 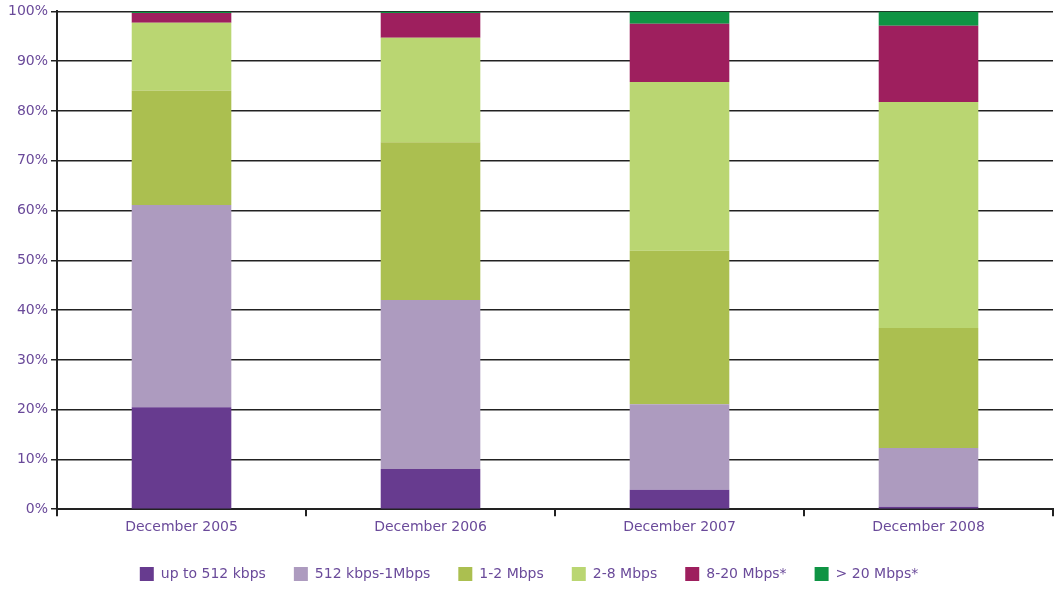 I want to click on y-tick-label: 80%, so click(x=32, y=109).